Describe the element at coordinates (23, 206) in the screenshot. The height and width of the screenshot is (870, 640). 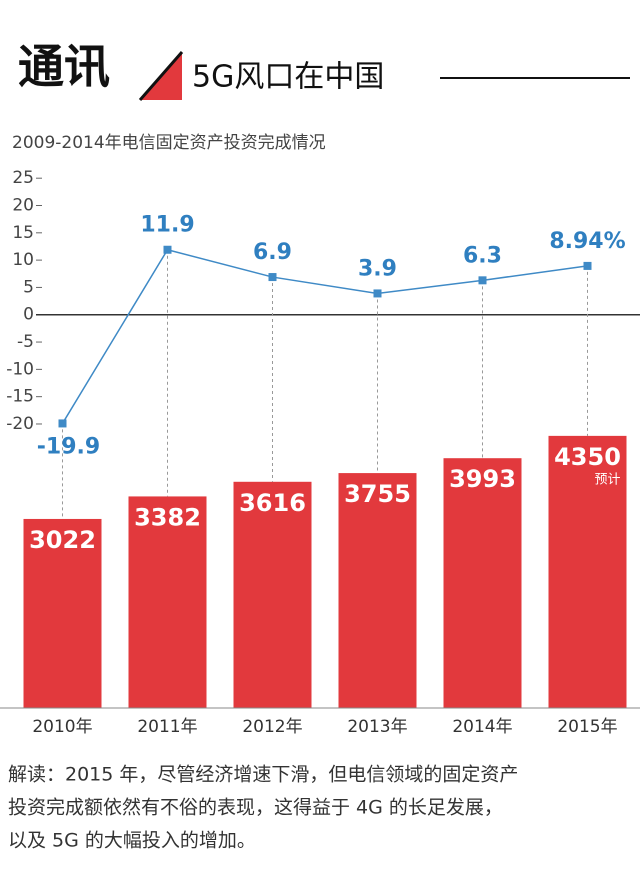
I see `y-tick-label: 20` at that location.